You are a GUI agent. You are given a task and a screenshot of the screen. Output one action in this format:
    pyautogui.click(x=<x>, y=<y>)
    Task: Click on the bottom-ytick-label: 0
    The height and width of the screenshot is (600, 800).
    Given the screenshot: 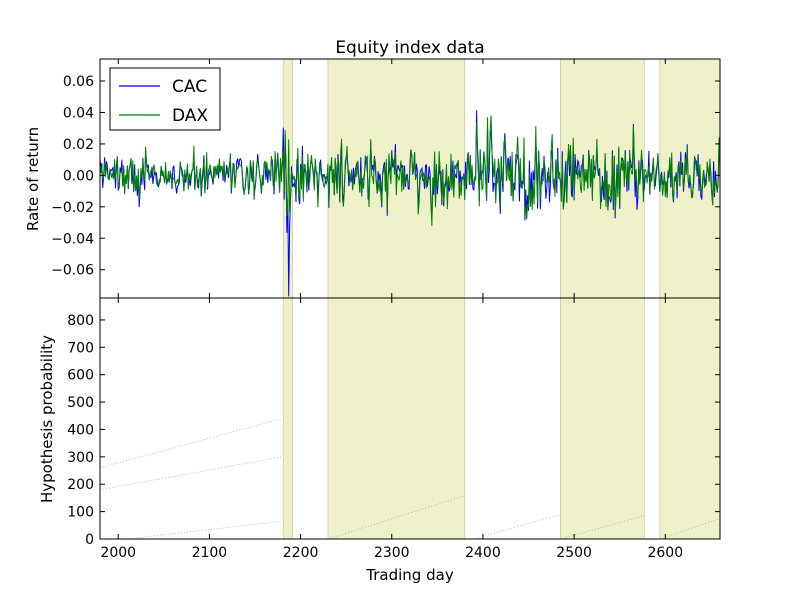 What is the action you would take?
    pyautogui.click(x=89, y=540)
    